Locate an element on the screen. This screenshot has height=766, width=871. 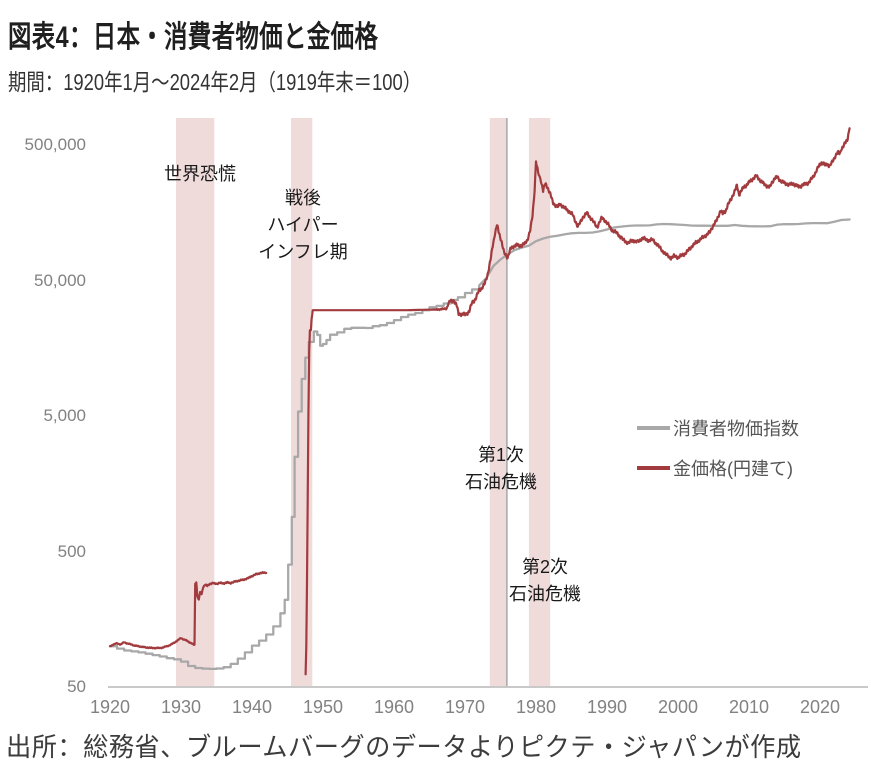
y-tick-label: 5,000 is located at coordinates (64, 415).